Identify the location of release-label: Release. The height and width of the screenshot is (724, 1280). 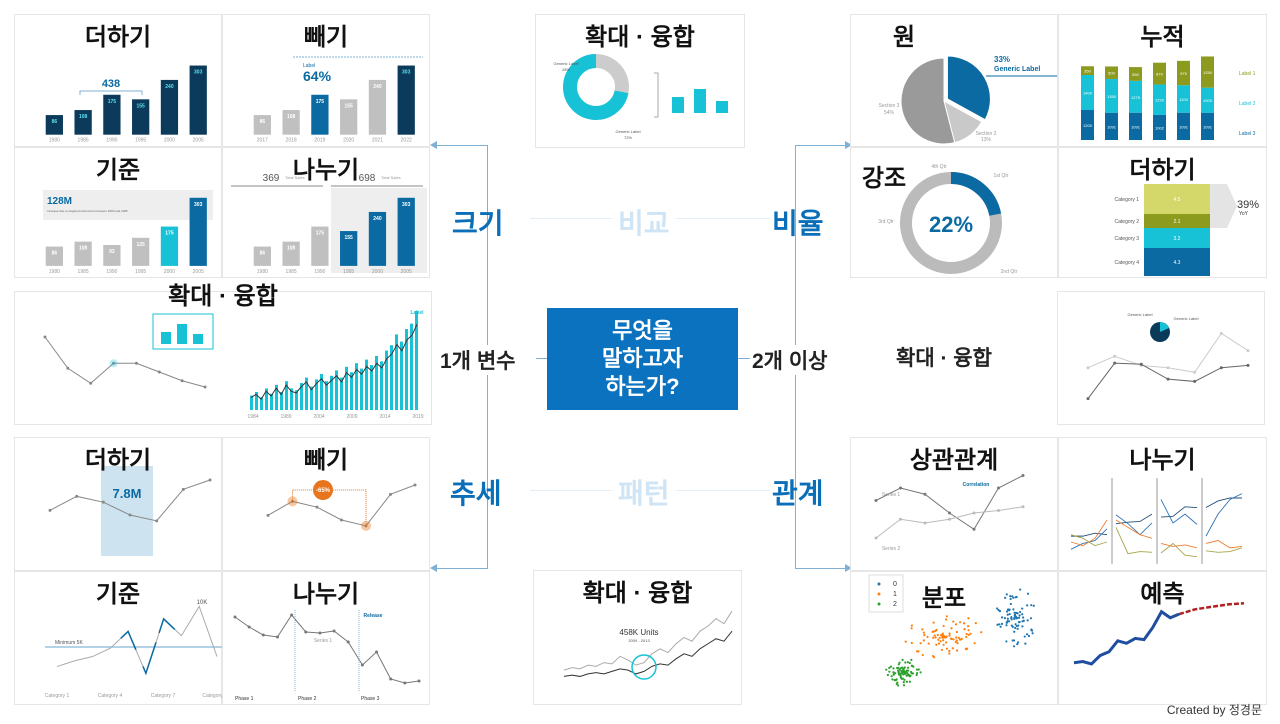
(373, 616).